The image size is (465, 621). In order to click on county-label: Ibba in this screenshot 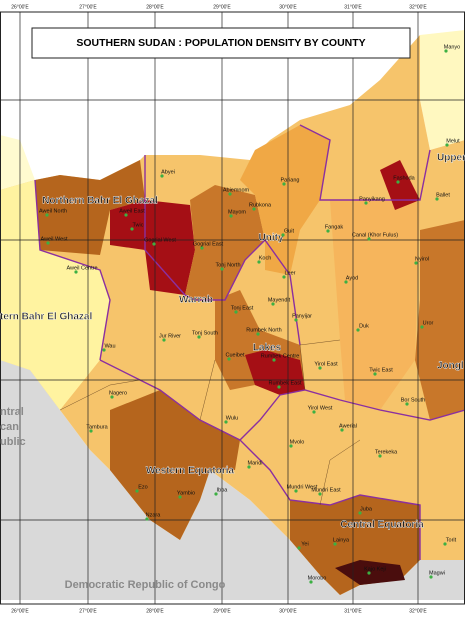, I will do `click(223, 490)`.